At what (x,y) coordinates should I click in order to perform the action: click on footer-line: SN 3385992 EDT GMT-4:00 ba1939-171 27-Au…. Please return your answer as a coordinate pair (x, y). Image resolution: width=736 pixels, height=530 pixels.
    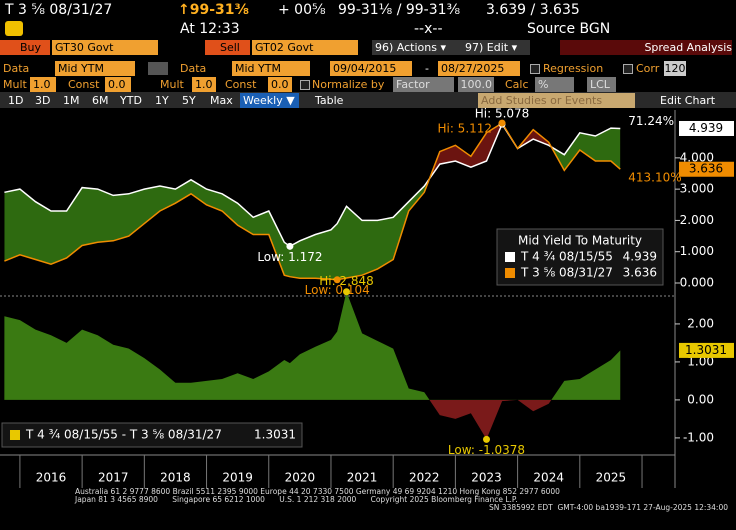
    Looking at the image, I should click on (608, 507).